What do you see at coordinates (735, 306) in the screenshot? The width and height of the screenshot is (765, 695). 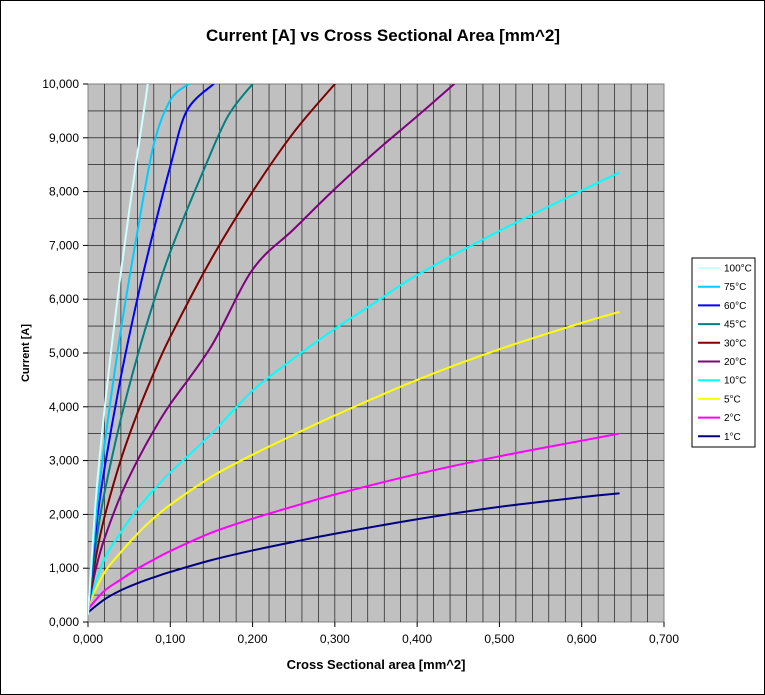 I see `legend-label-60Cc: 60°C` at bounding box center [735, 306].